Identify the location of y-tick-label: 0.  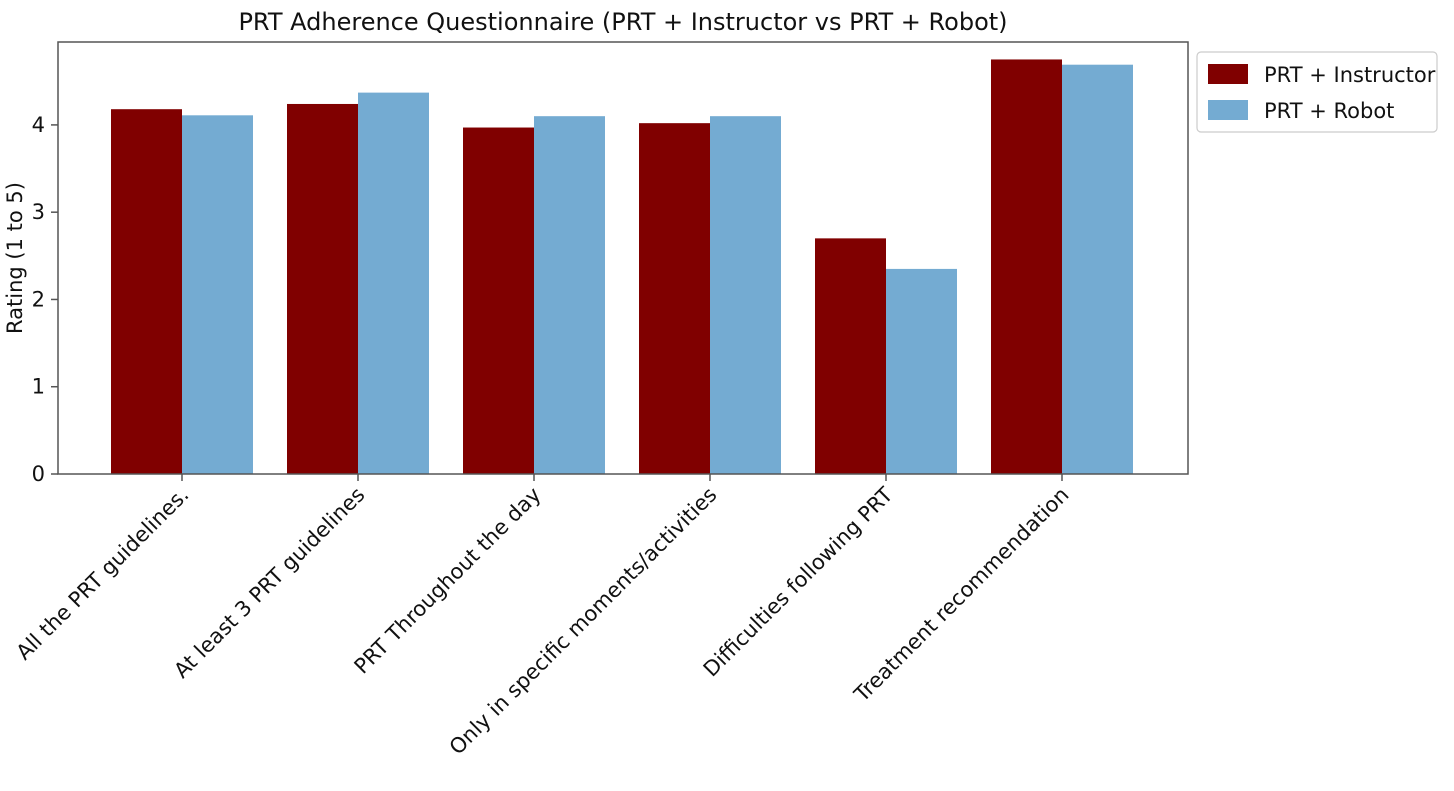
(38, 474).